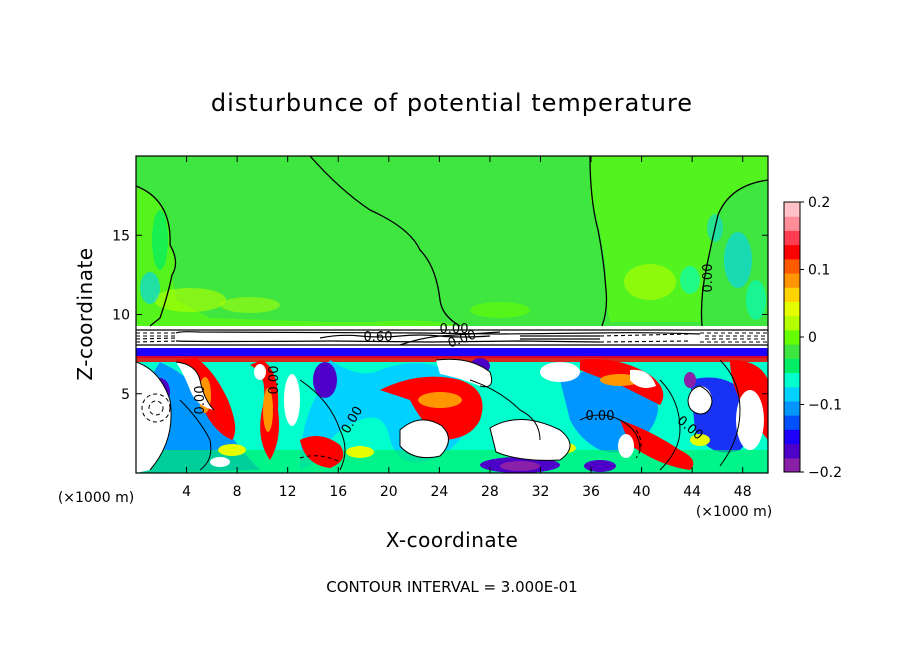 The width and height of the screenshot is (904, 654). What do you see at coordinates (452, 540) in the screenshot?
I see `x-axis-label: X-coordinate` at bounding box center [452, 540].